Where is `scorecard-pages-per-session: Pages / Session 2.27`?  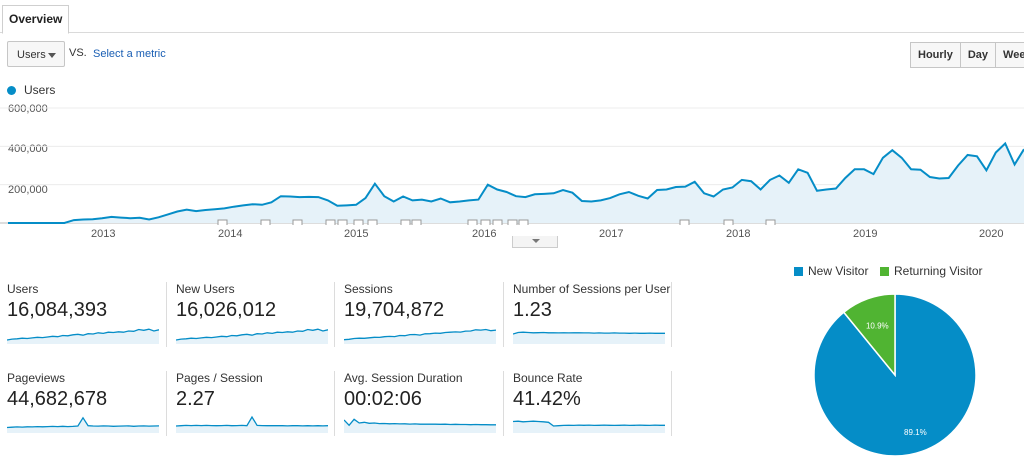
scorecard-pages-per-session: Pages / Session 2.27 is located at coordinates (256, 406).